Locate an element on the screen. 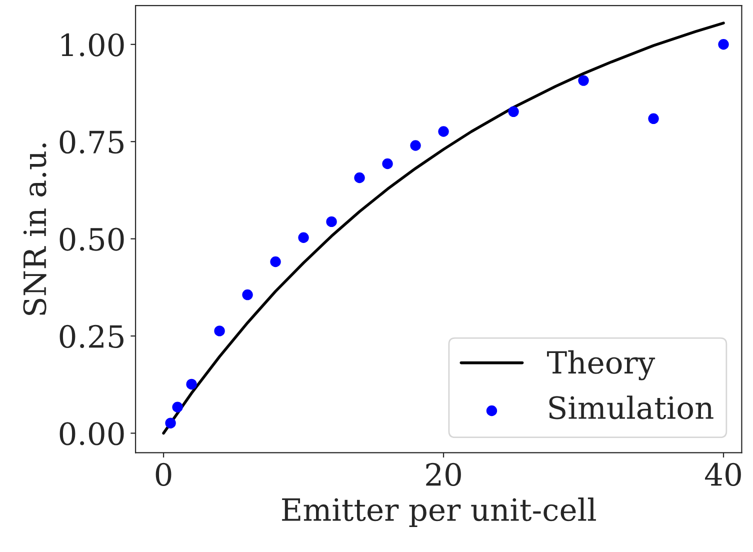 The image size is (753, 552). y-tick-label: 0.75 is located at coordinates (92, 142).